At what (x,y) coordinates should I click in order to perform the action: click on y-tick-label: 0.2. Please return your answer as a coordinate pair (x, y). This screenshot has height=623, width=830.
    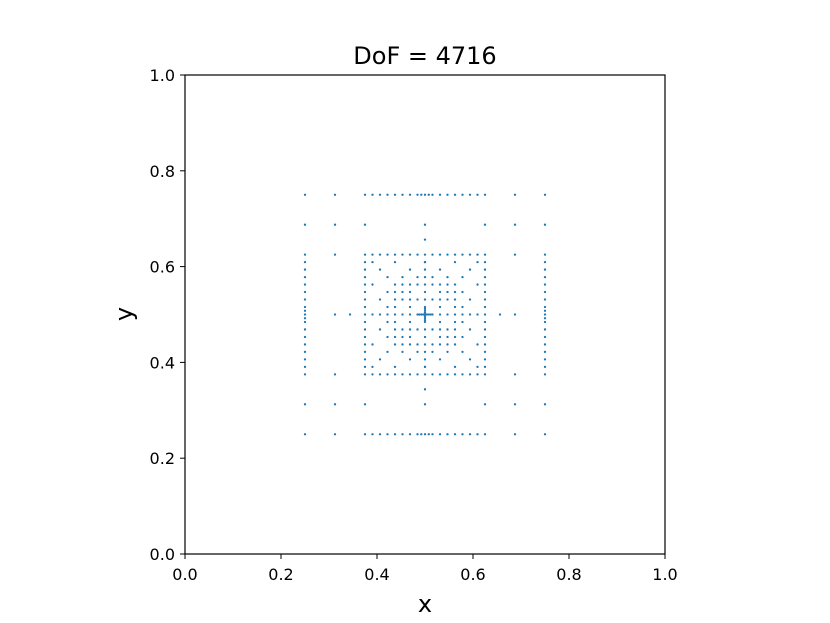
    Looking at the image, I should click on (162, 458).